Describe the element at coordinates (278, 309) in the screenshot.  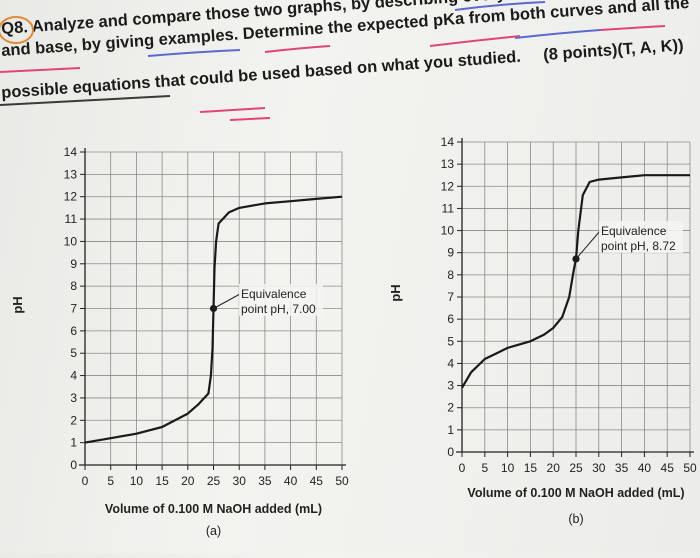
I see `equivalence-label-line-2: point pH, 7.00` at that location.